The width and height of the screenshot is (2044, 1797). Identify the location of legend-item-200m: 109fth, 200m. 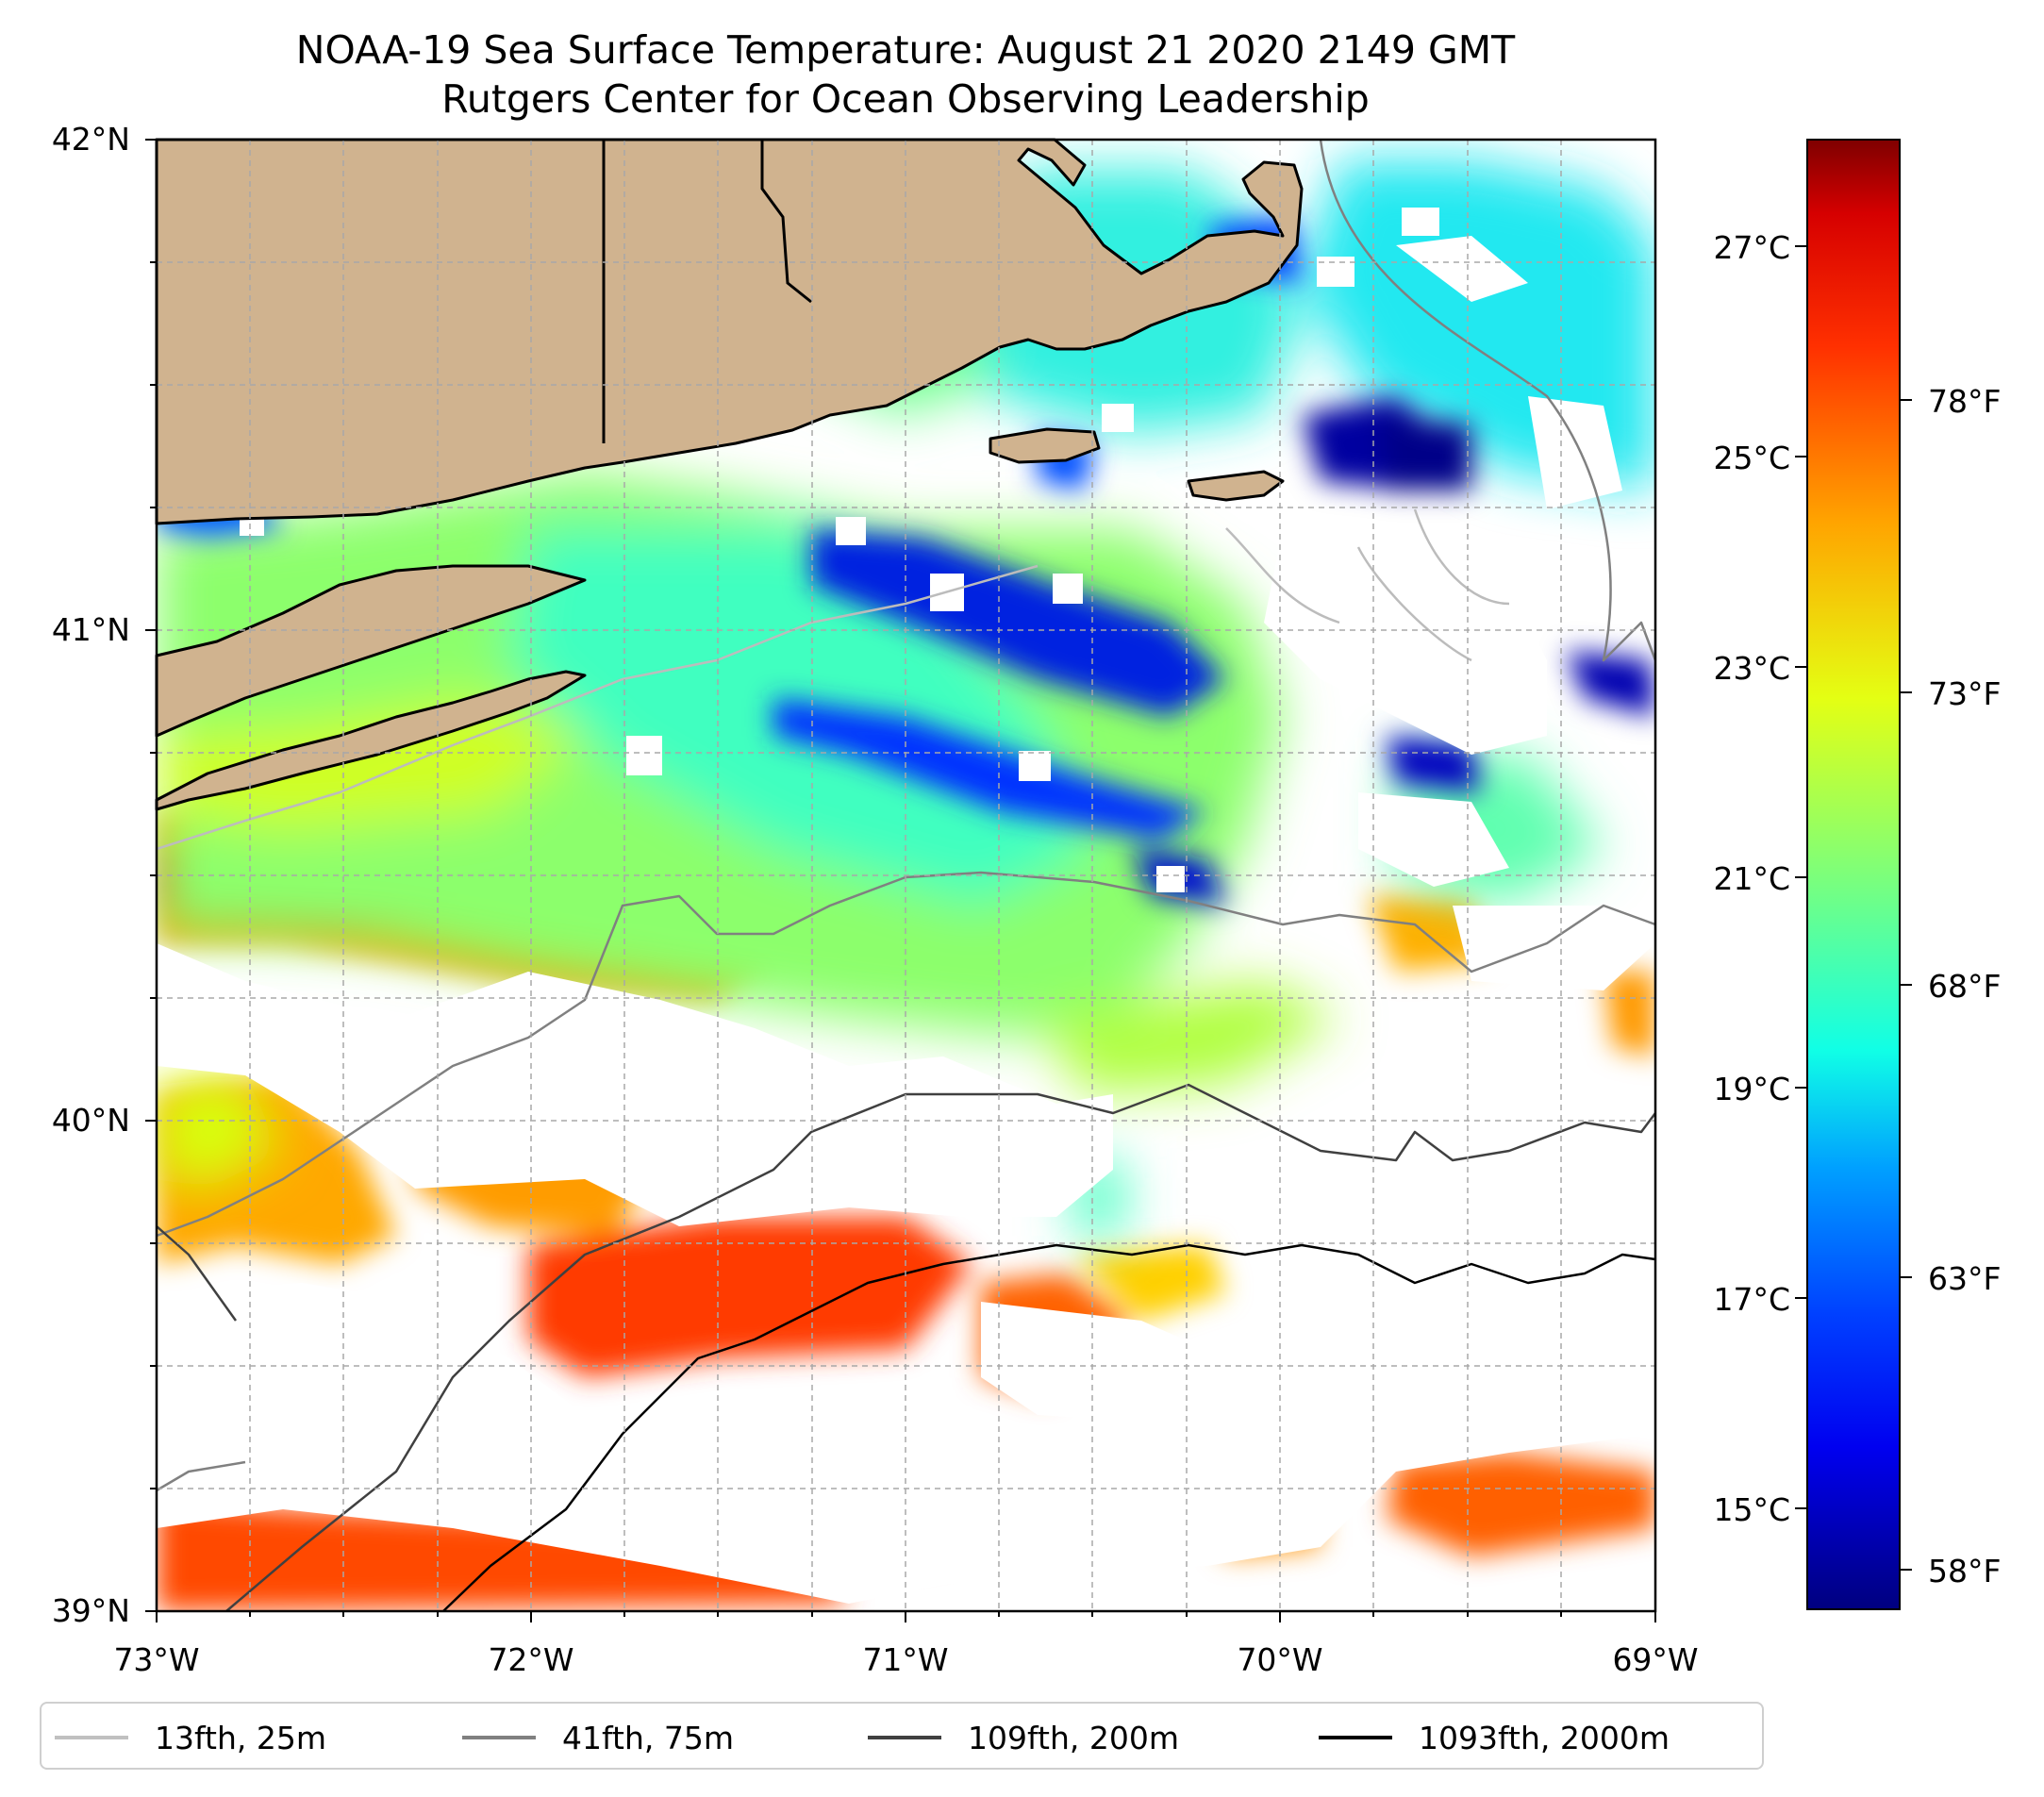
(1024, 1737).